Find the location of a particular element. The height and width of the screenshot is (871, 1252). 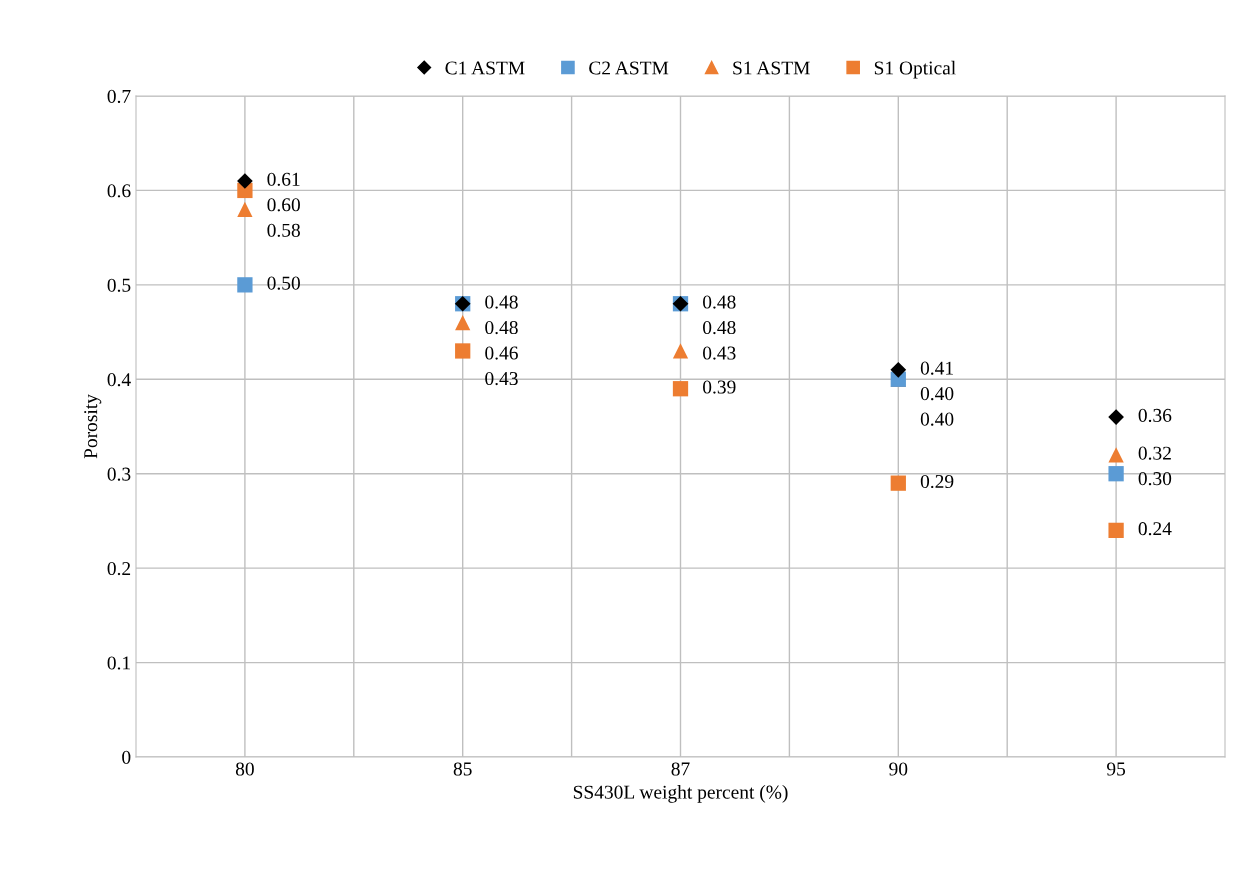

x-axis-title: SS430L weight percent (%) is located at coordinates (680, 794).